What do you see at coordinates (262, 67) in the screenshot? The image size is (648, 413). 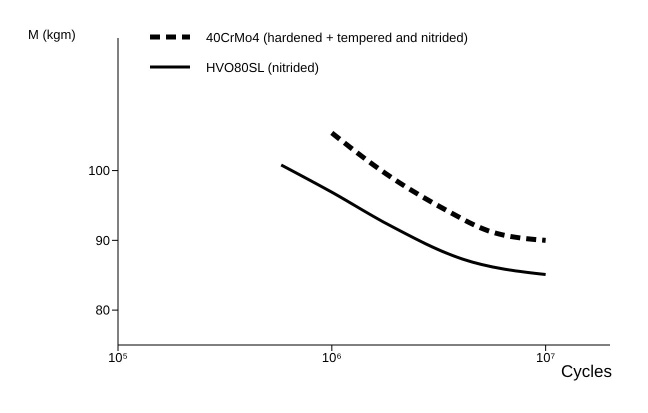 I see `legend-label: HVO80SL (nitrided)` at bounding box center [262, 67].